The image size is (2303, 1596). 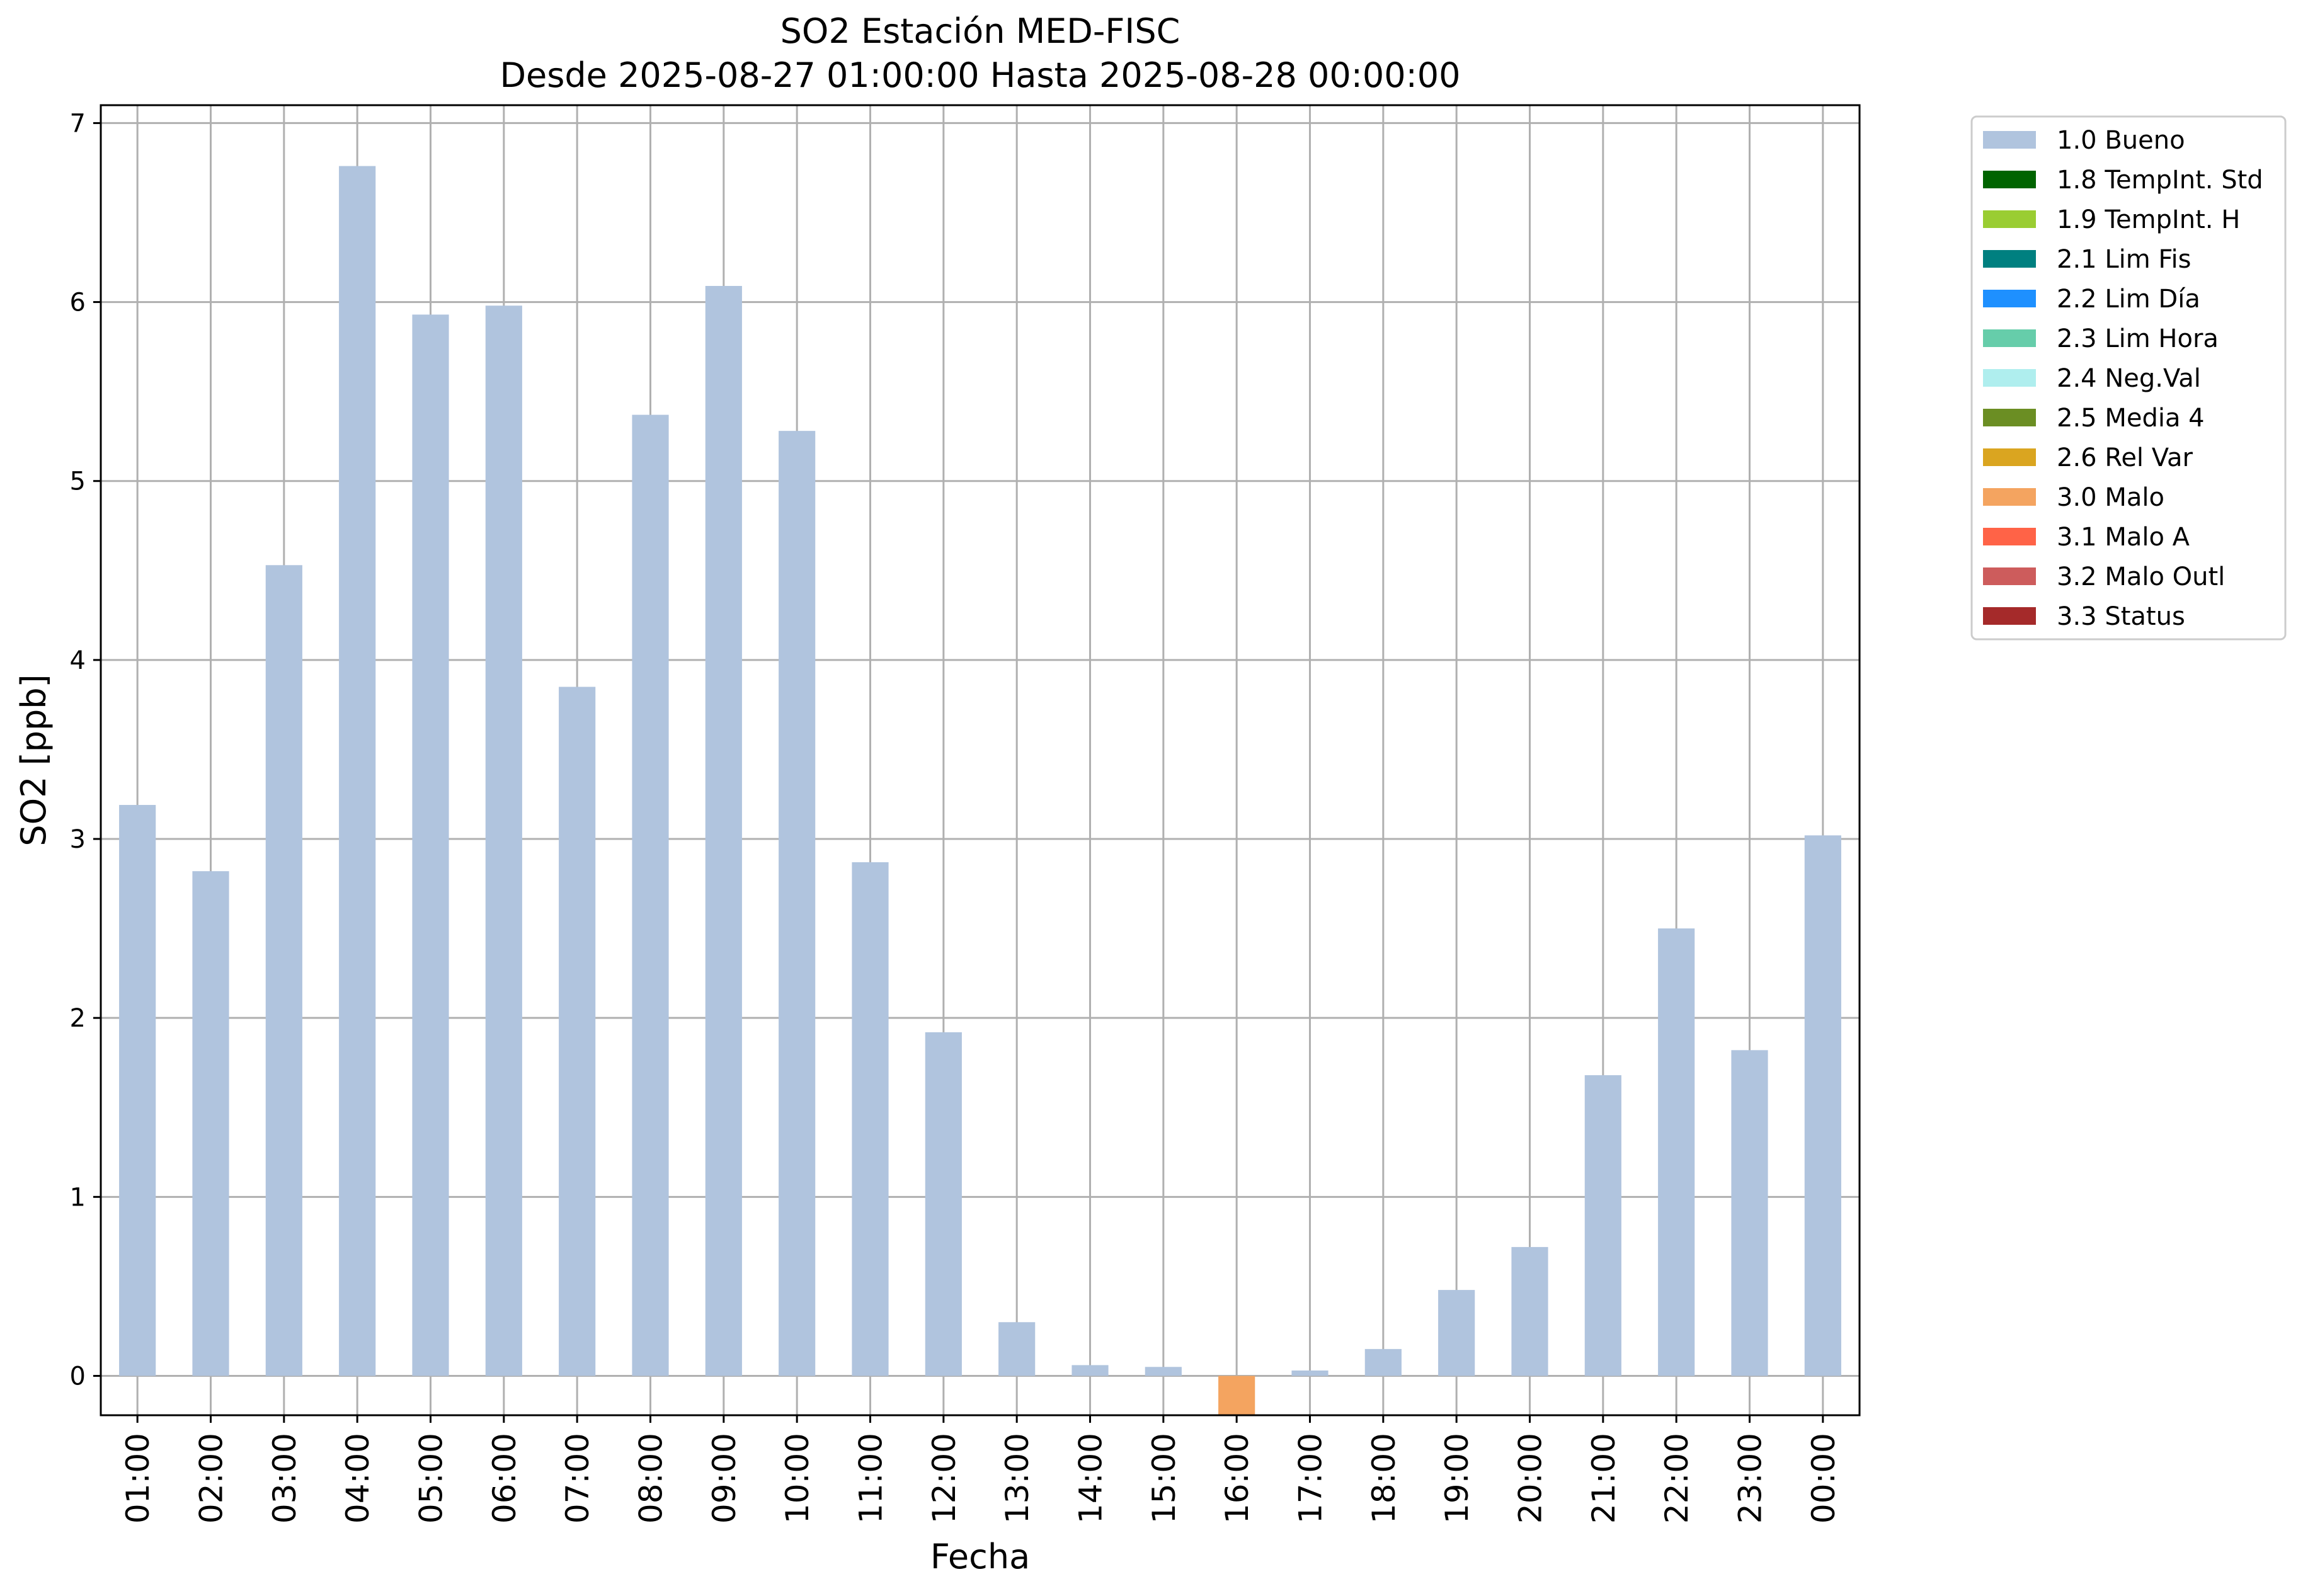 What do you see at coordinates (2129, 299) in the screenshot?
I see `legend-label: 2.2 Lim Día` at bounding box center [2129, 299].